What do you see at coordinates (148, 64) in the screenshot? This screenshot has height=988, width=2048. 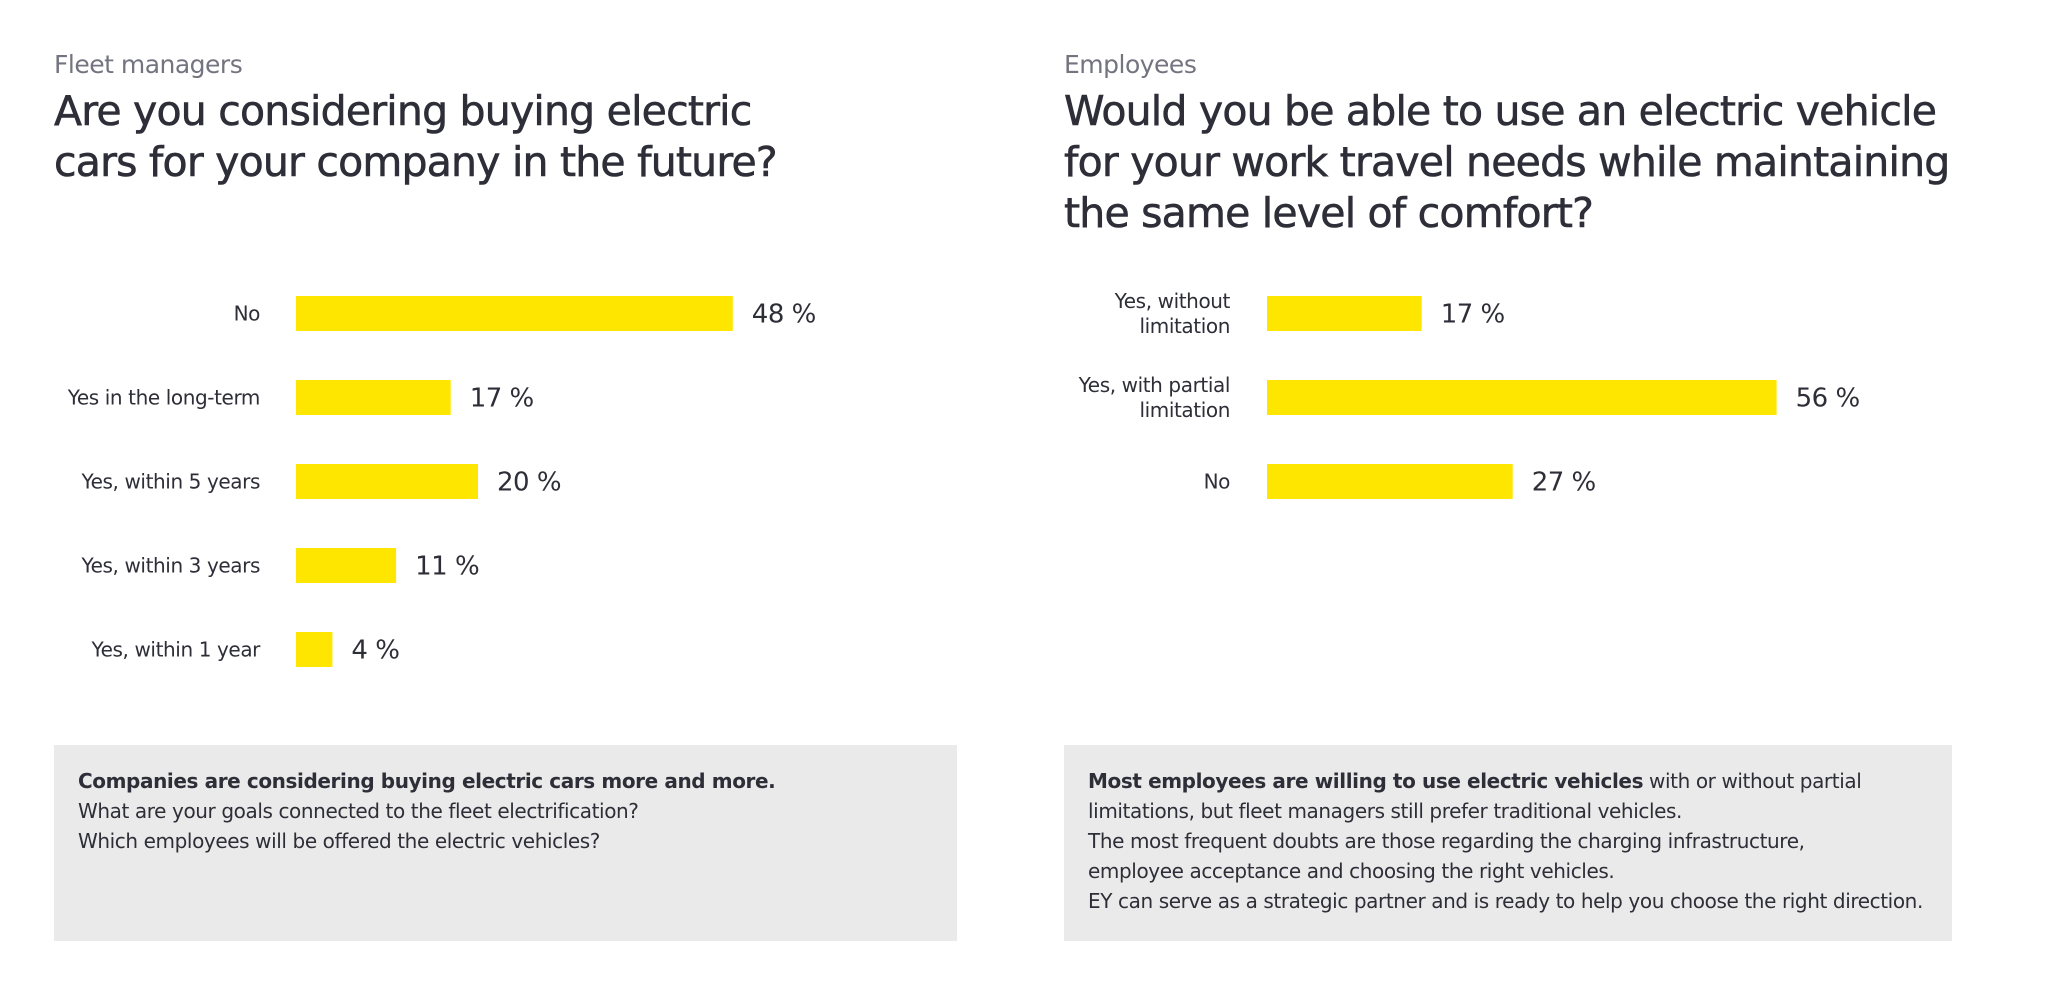 I see `panel-kicker: Fleet managers` at bounding box center [148, 64].